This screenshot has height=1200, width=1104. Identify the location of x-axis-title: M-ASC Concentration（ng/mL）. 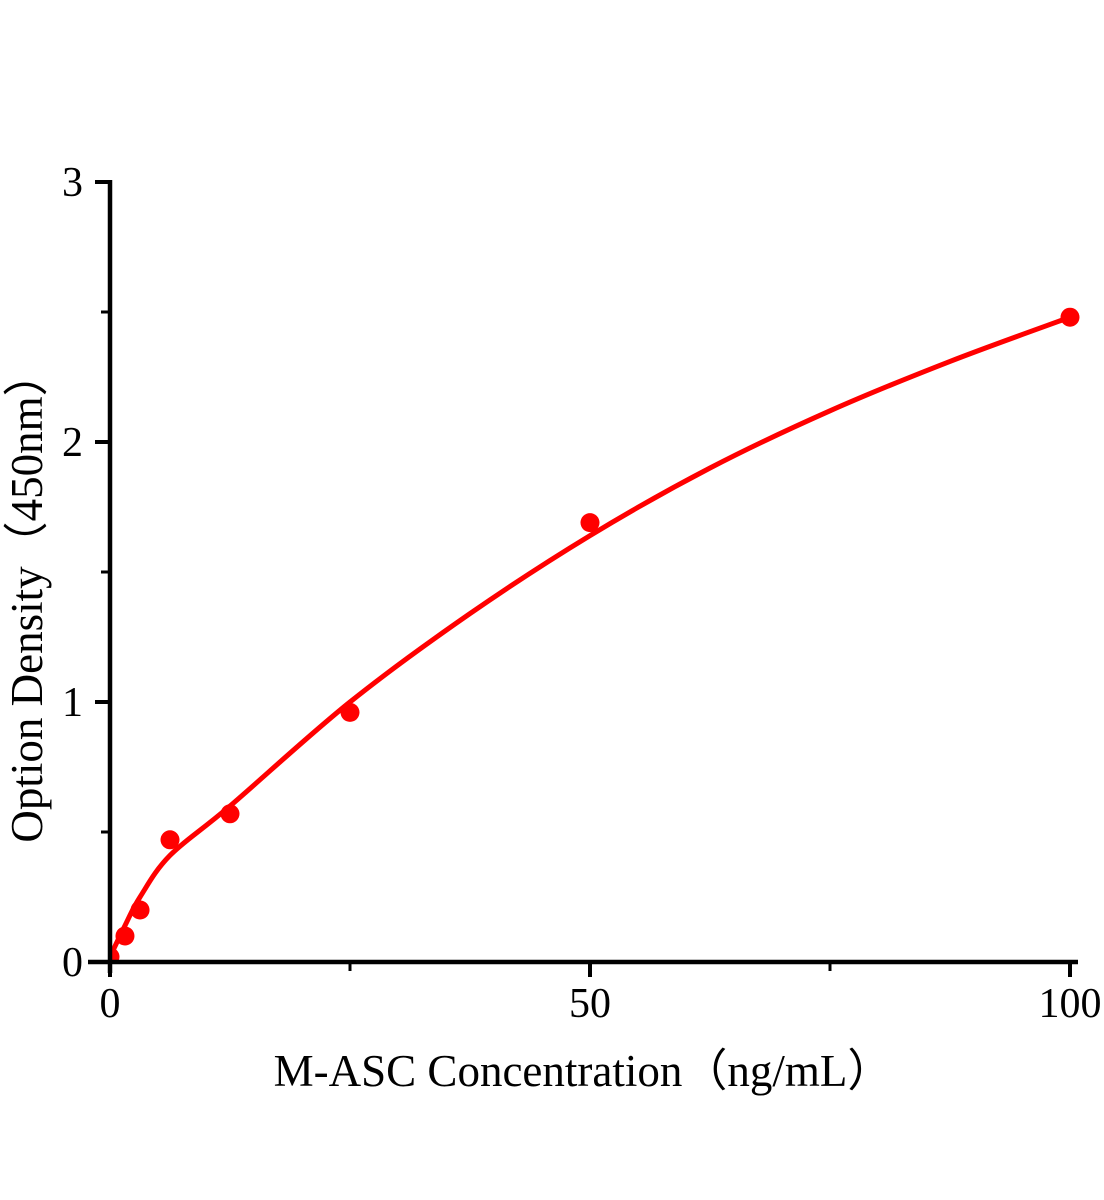
(583, 1071).